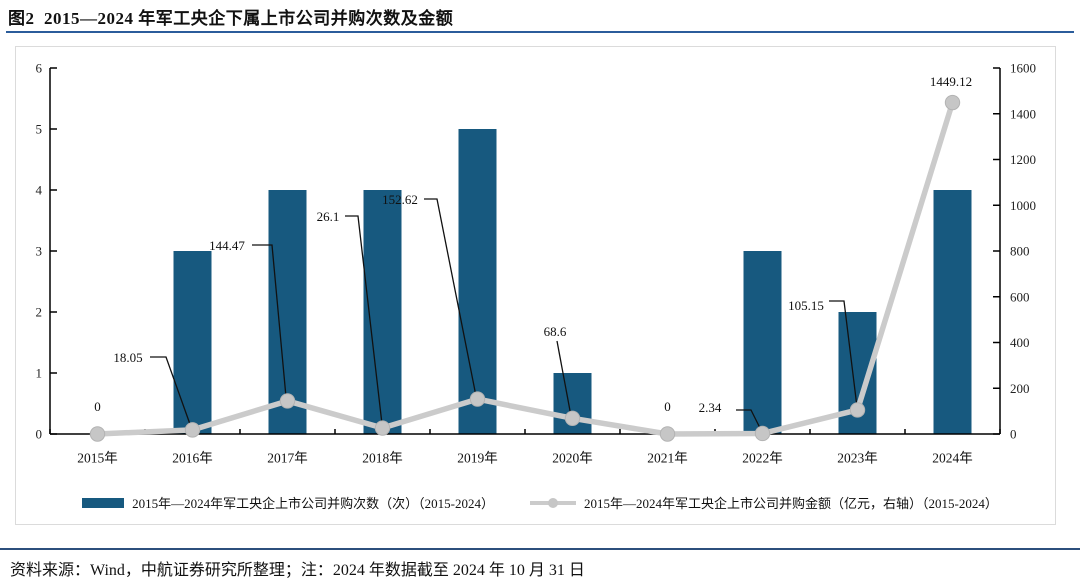 The height and width of the screenshot is (588, 1080). Describe the element at coordinates (555, 331) in the screenshot. I see `data-label: 68.6` at that location.